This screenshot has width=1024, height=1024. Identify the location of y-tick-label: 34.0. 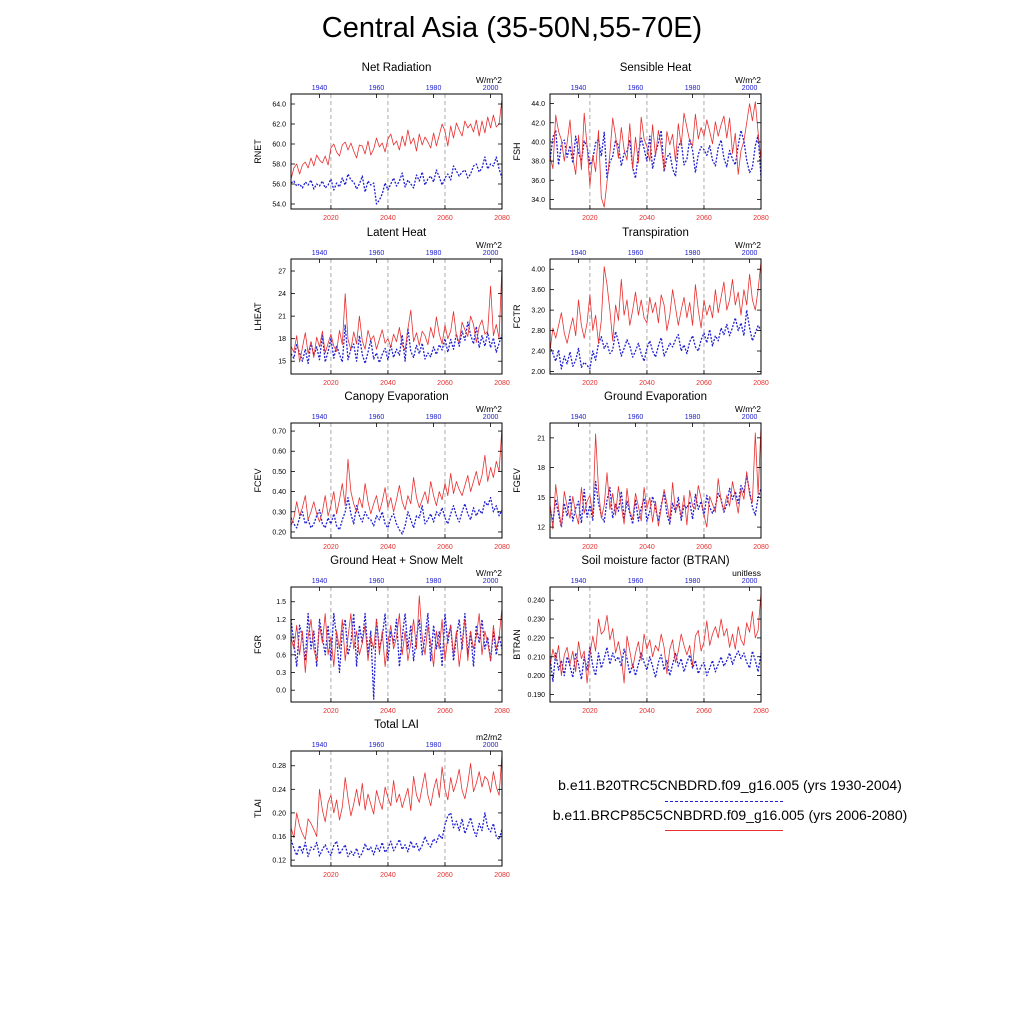
(538, 200).